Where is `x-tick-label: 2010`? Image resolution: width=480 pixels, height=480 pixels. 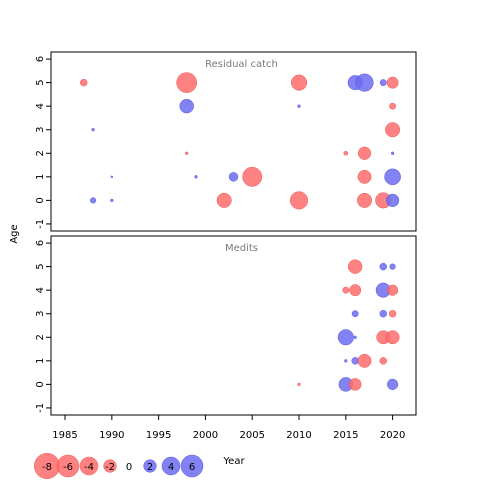
x-tick-label: 2010 is located at coordinates (298, 435).